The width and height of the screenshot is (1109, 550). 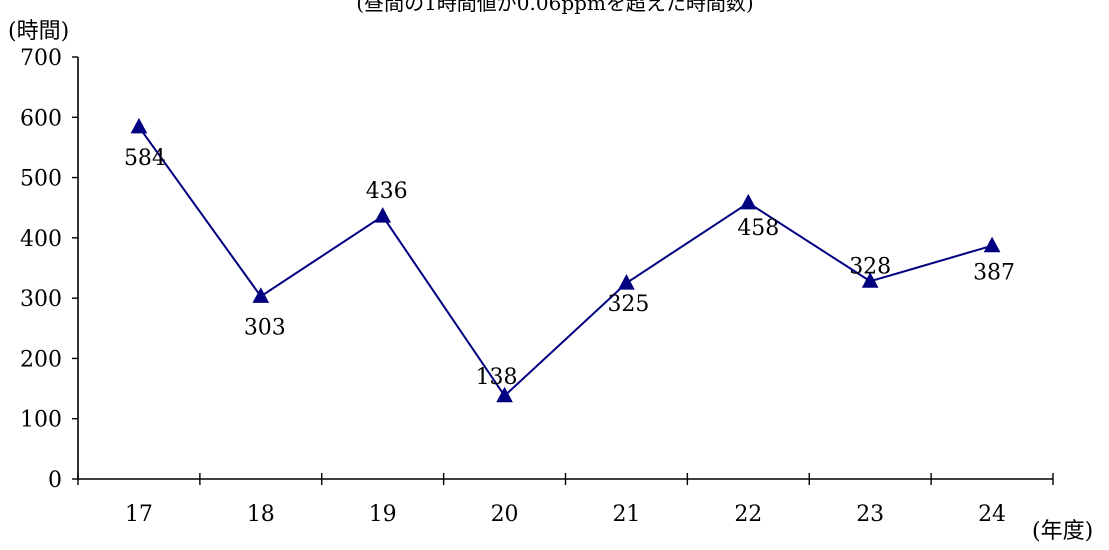 What do you see at coordinates (870, 514) in the screenshot?
I see `x-tick-label: 23` at bounding box center [870, 514].